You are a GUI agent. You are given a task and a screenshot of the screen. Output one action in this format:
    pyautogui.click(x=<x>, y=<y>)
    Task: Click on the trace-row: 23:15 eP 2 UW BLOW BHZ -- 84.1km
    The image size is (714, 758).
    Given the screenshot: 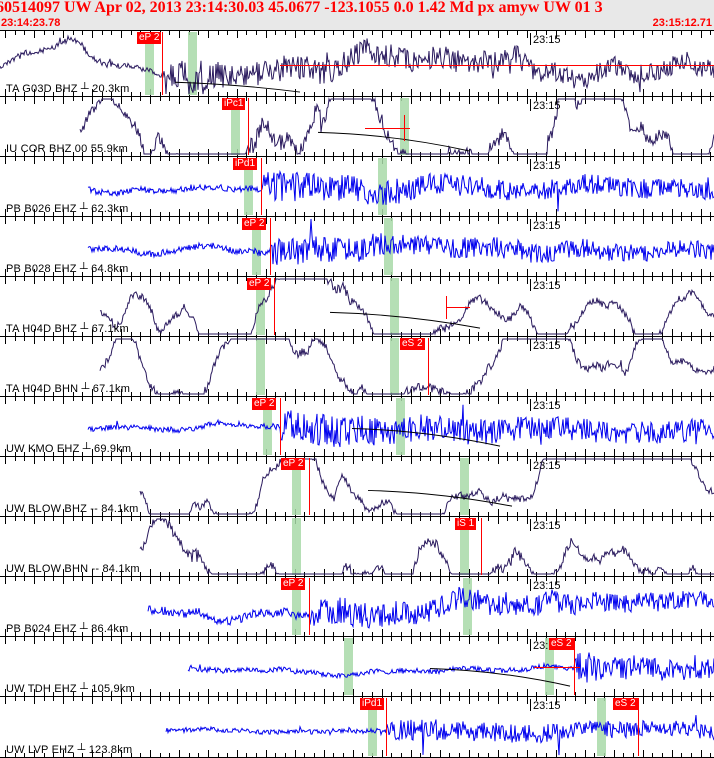 What is the action you would take?
    pyautogui.click(x=357, y=486)
    